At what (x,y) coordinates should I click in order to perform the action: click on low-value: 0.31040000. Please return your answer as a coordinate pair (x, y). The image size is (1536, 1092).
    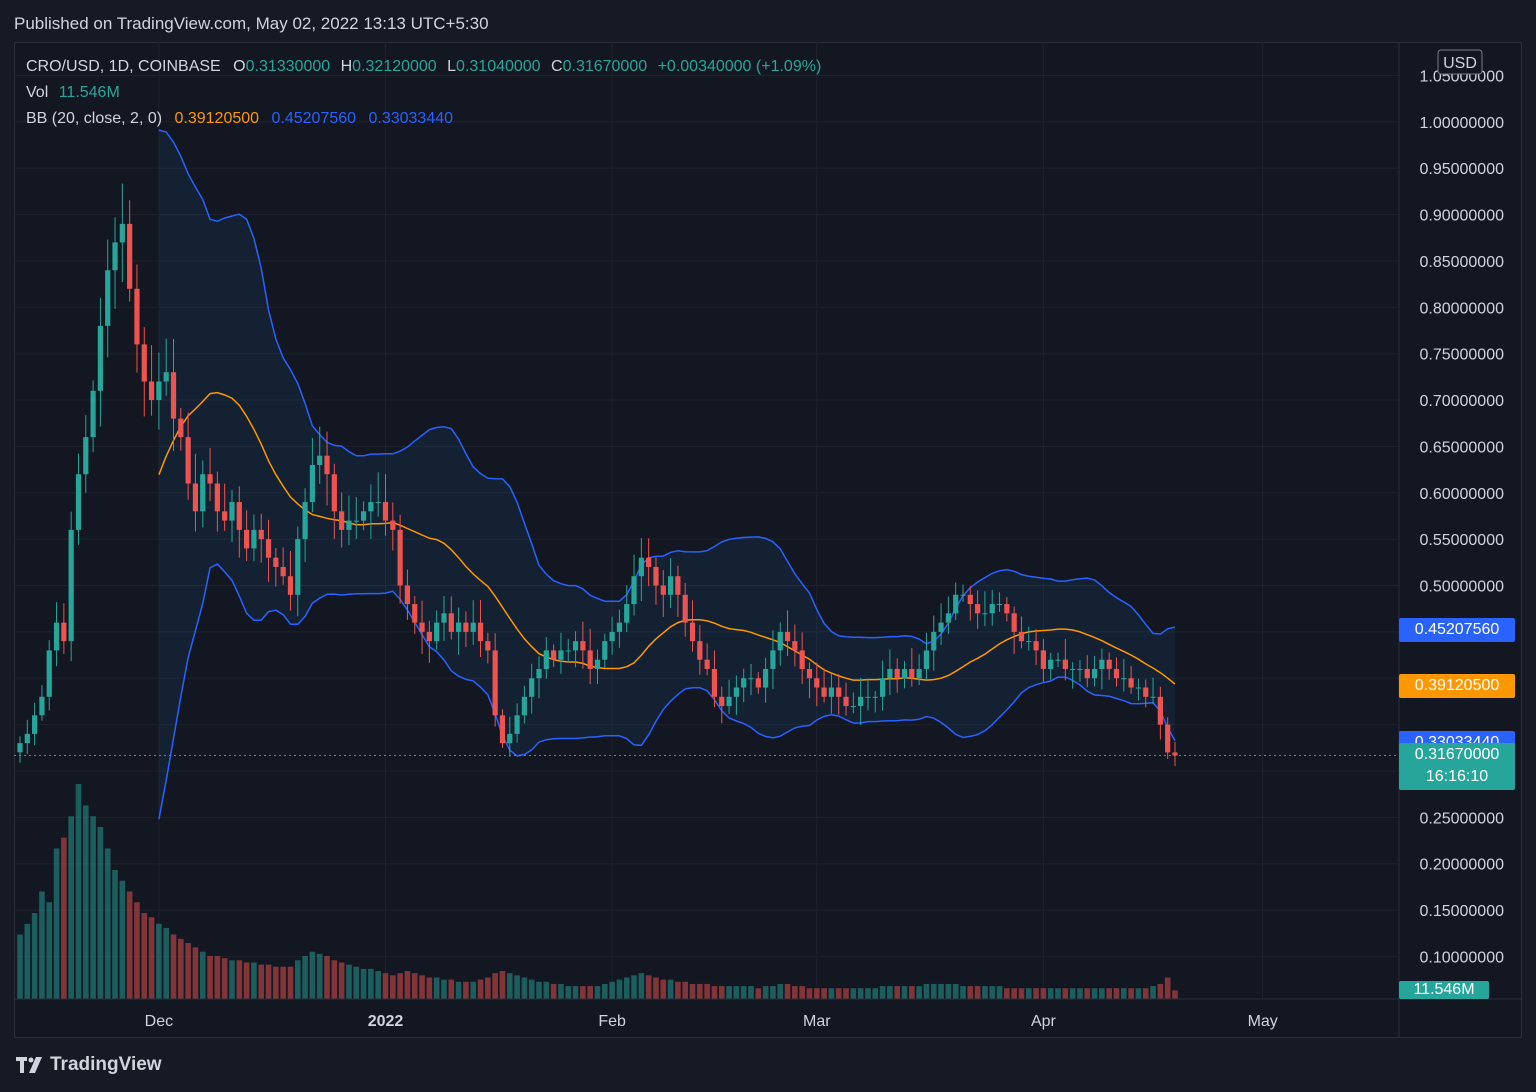
    Looking at the image, I should click on (498, 66).